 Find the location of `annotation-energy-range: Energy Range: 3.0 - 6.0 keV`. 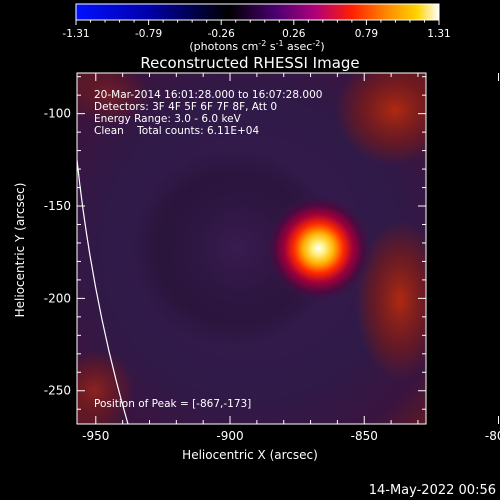

annotation-energy-range: Energy Range: 3.0 - 6.0 keV is located at coordinates (168, 119).